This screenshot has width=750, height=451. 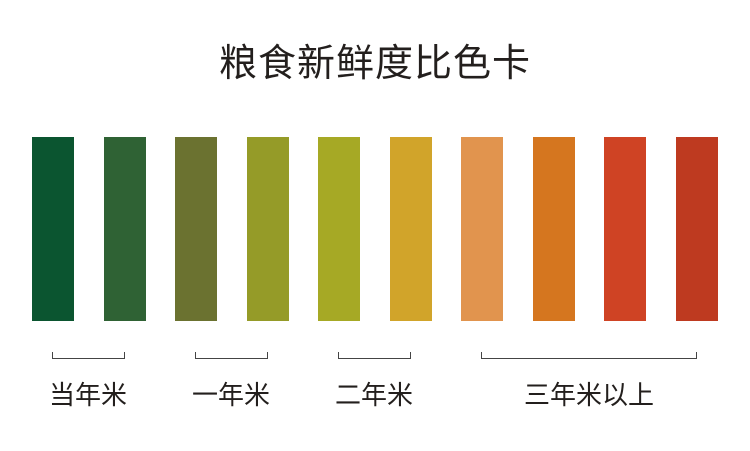 What do you see at coordinates (231, 355) in the screenshot?
I see `group-bracket-one-year` at bounding box center [231, 355].